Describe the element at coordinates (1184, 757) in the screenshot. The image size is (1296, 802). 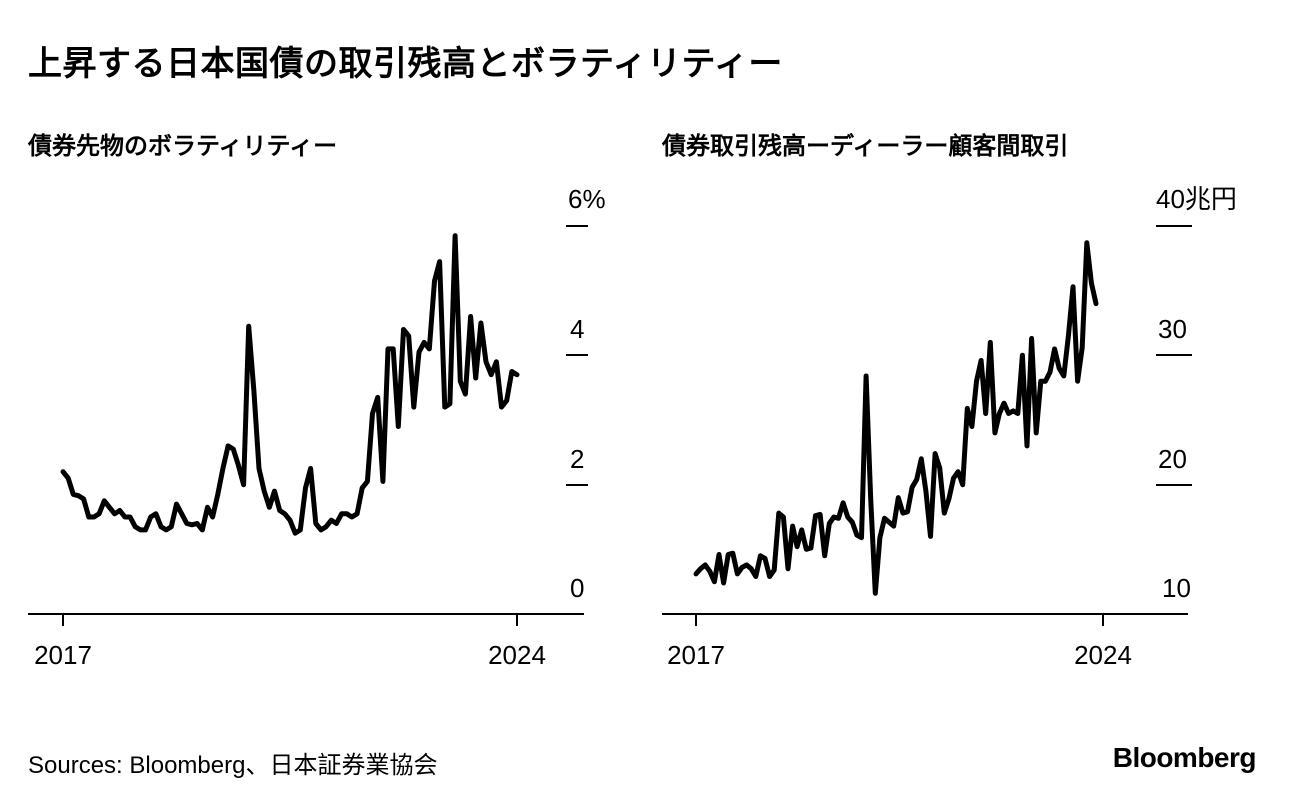
I see `bloomberg-logo: Bloomberg` at that location.